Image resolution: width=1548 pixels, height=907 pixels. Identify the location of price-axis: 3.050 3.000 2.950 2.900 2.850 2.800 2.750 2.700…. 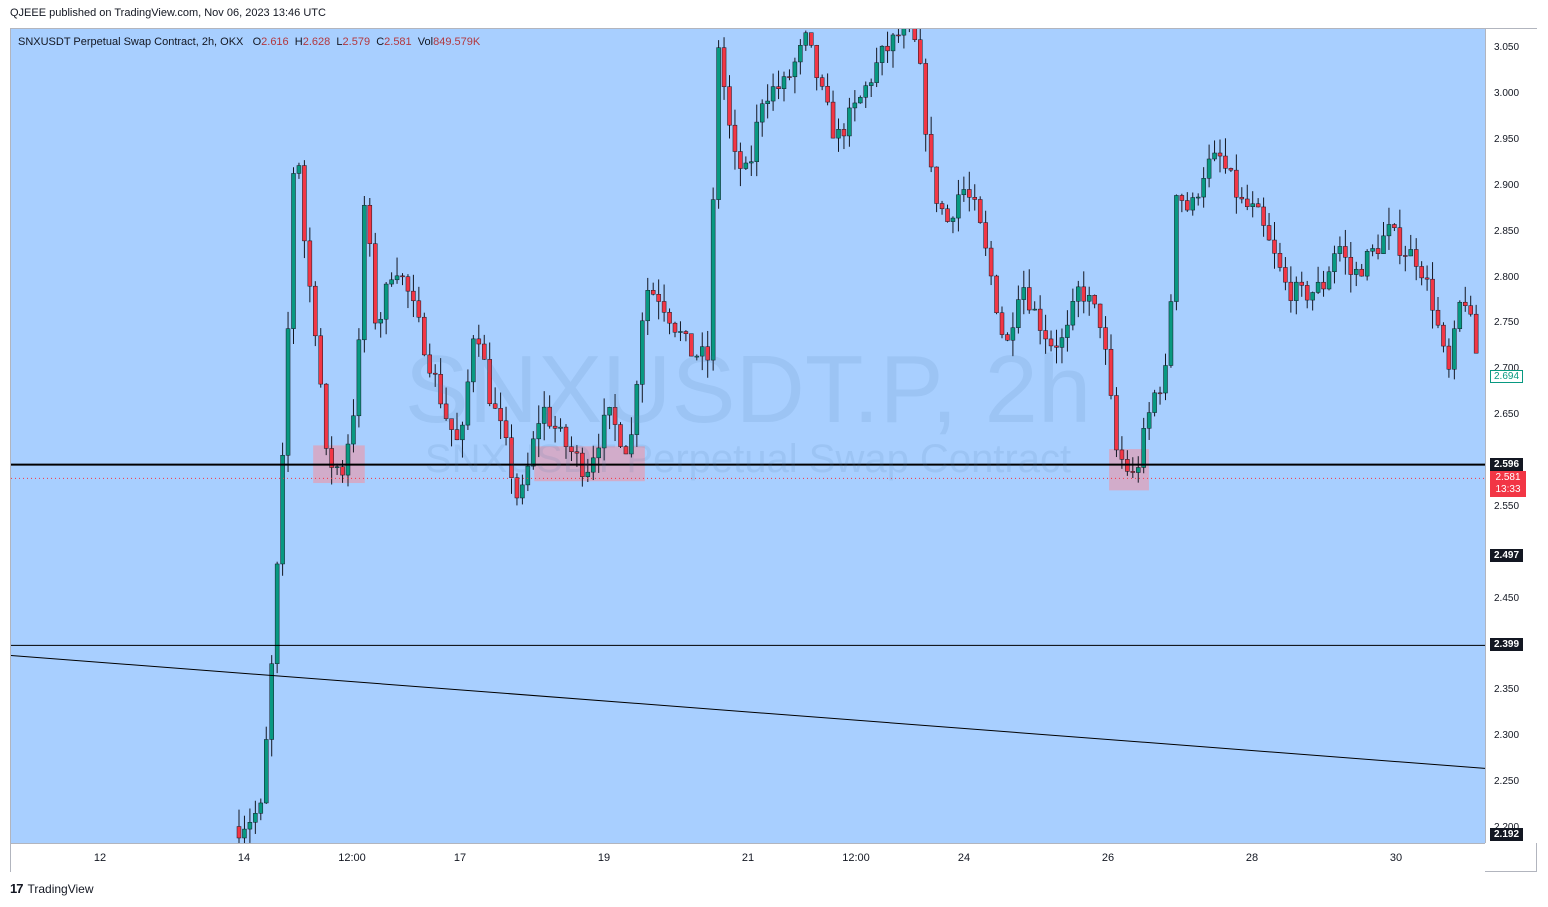
(1511, 436).